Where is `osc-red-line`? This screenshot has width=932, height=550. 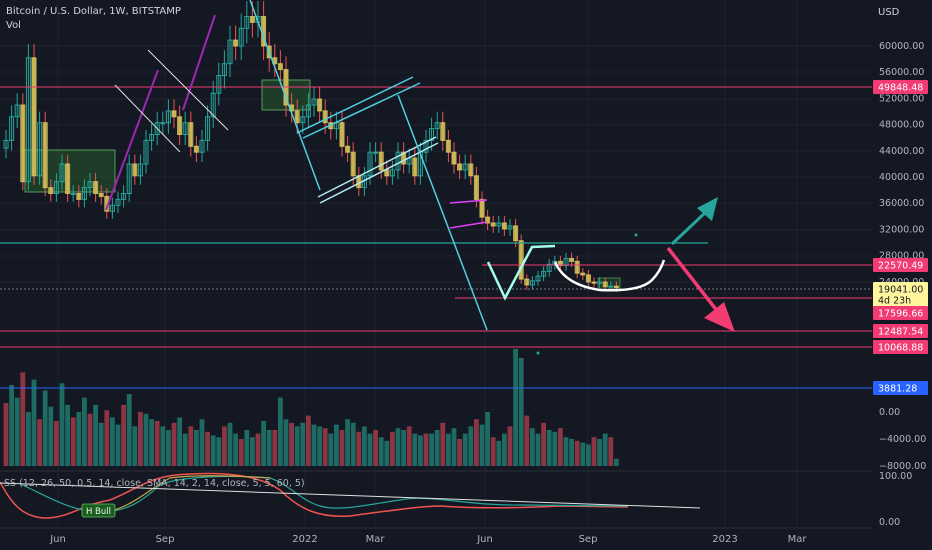 osc-red-line is located at coordinates (314, 495).